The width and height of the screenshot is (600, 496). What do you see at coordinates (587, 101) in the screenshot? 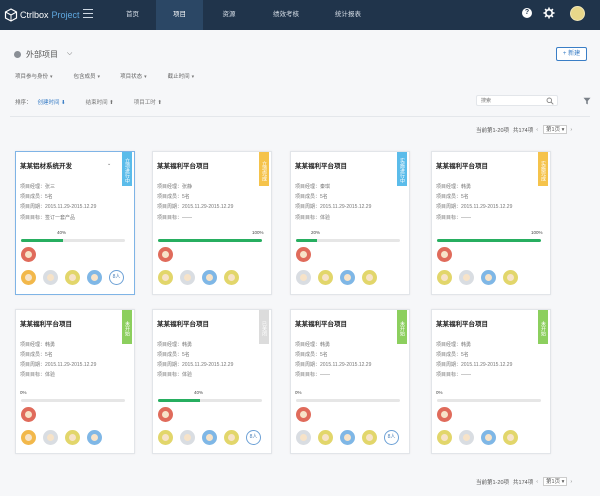
I see `filter-funnel-icon` at bounding box center [587, 101].